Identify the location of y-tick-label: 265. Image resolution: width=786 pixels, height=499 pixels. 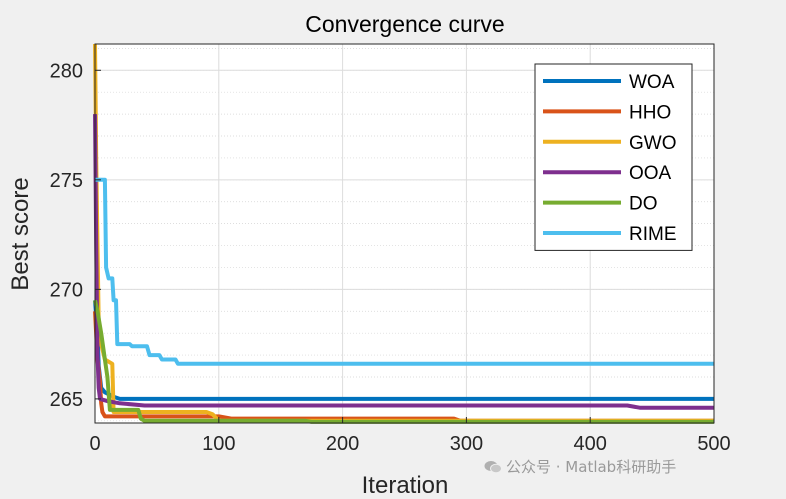
(66, 400).